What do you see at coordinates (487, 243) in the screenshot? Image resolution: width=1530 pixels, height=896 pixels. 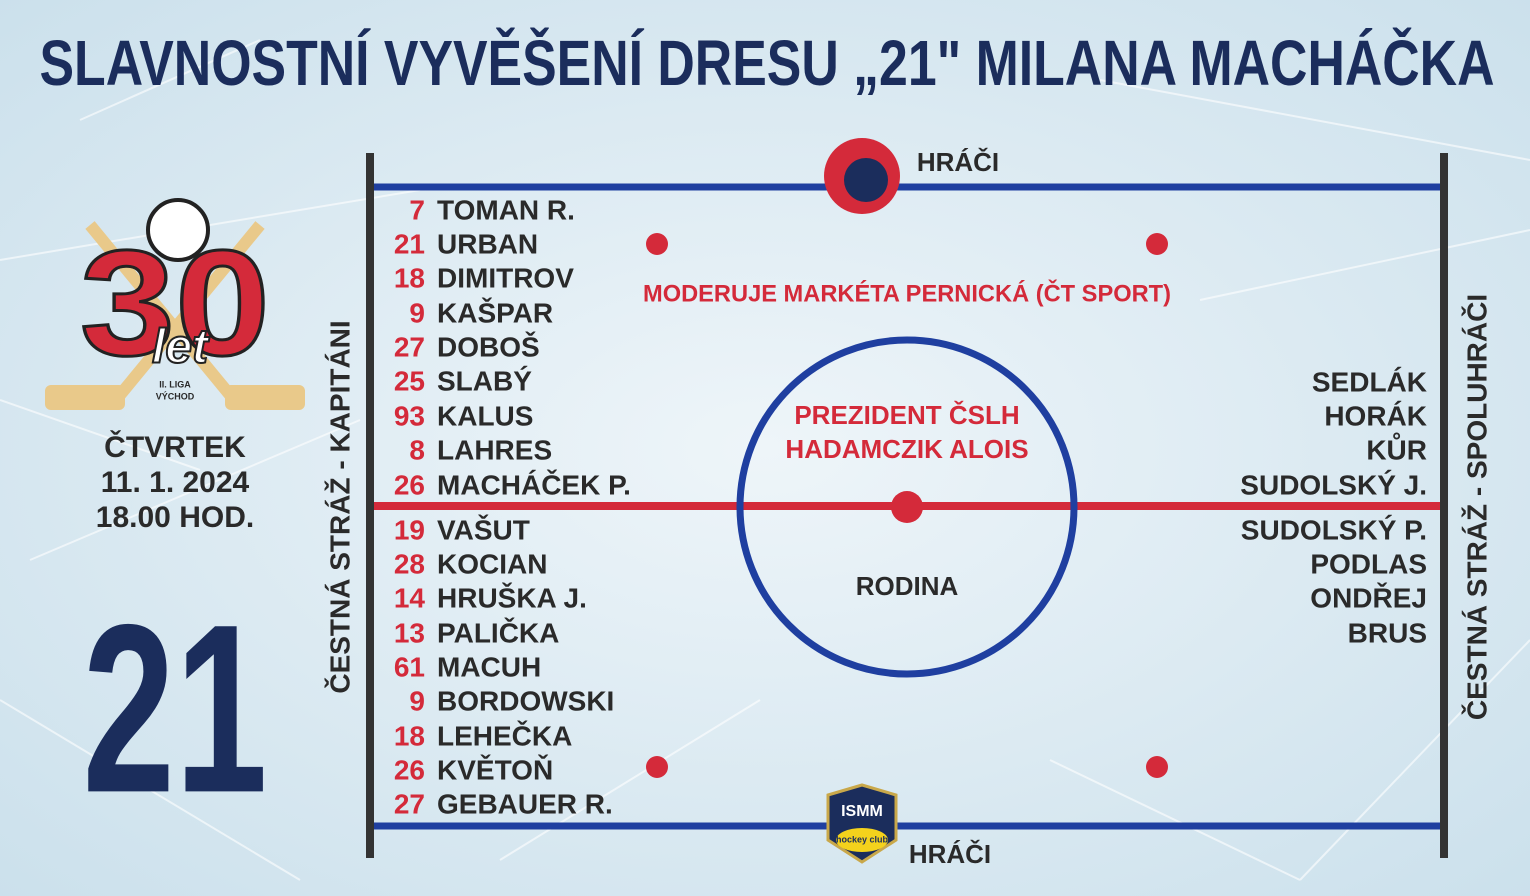 I see `player-name: URBAN` at bounding box center [487, 243].